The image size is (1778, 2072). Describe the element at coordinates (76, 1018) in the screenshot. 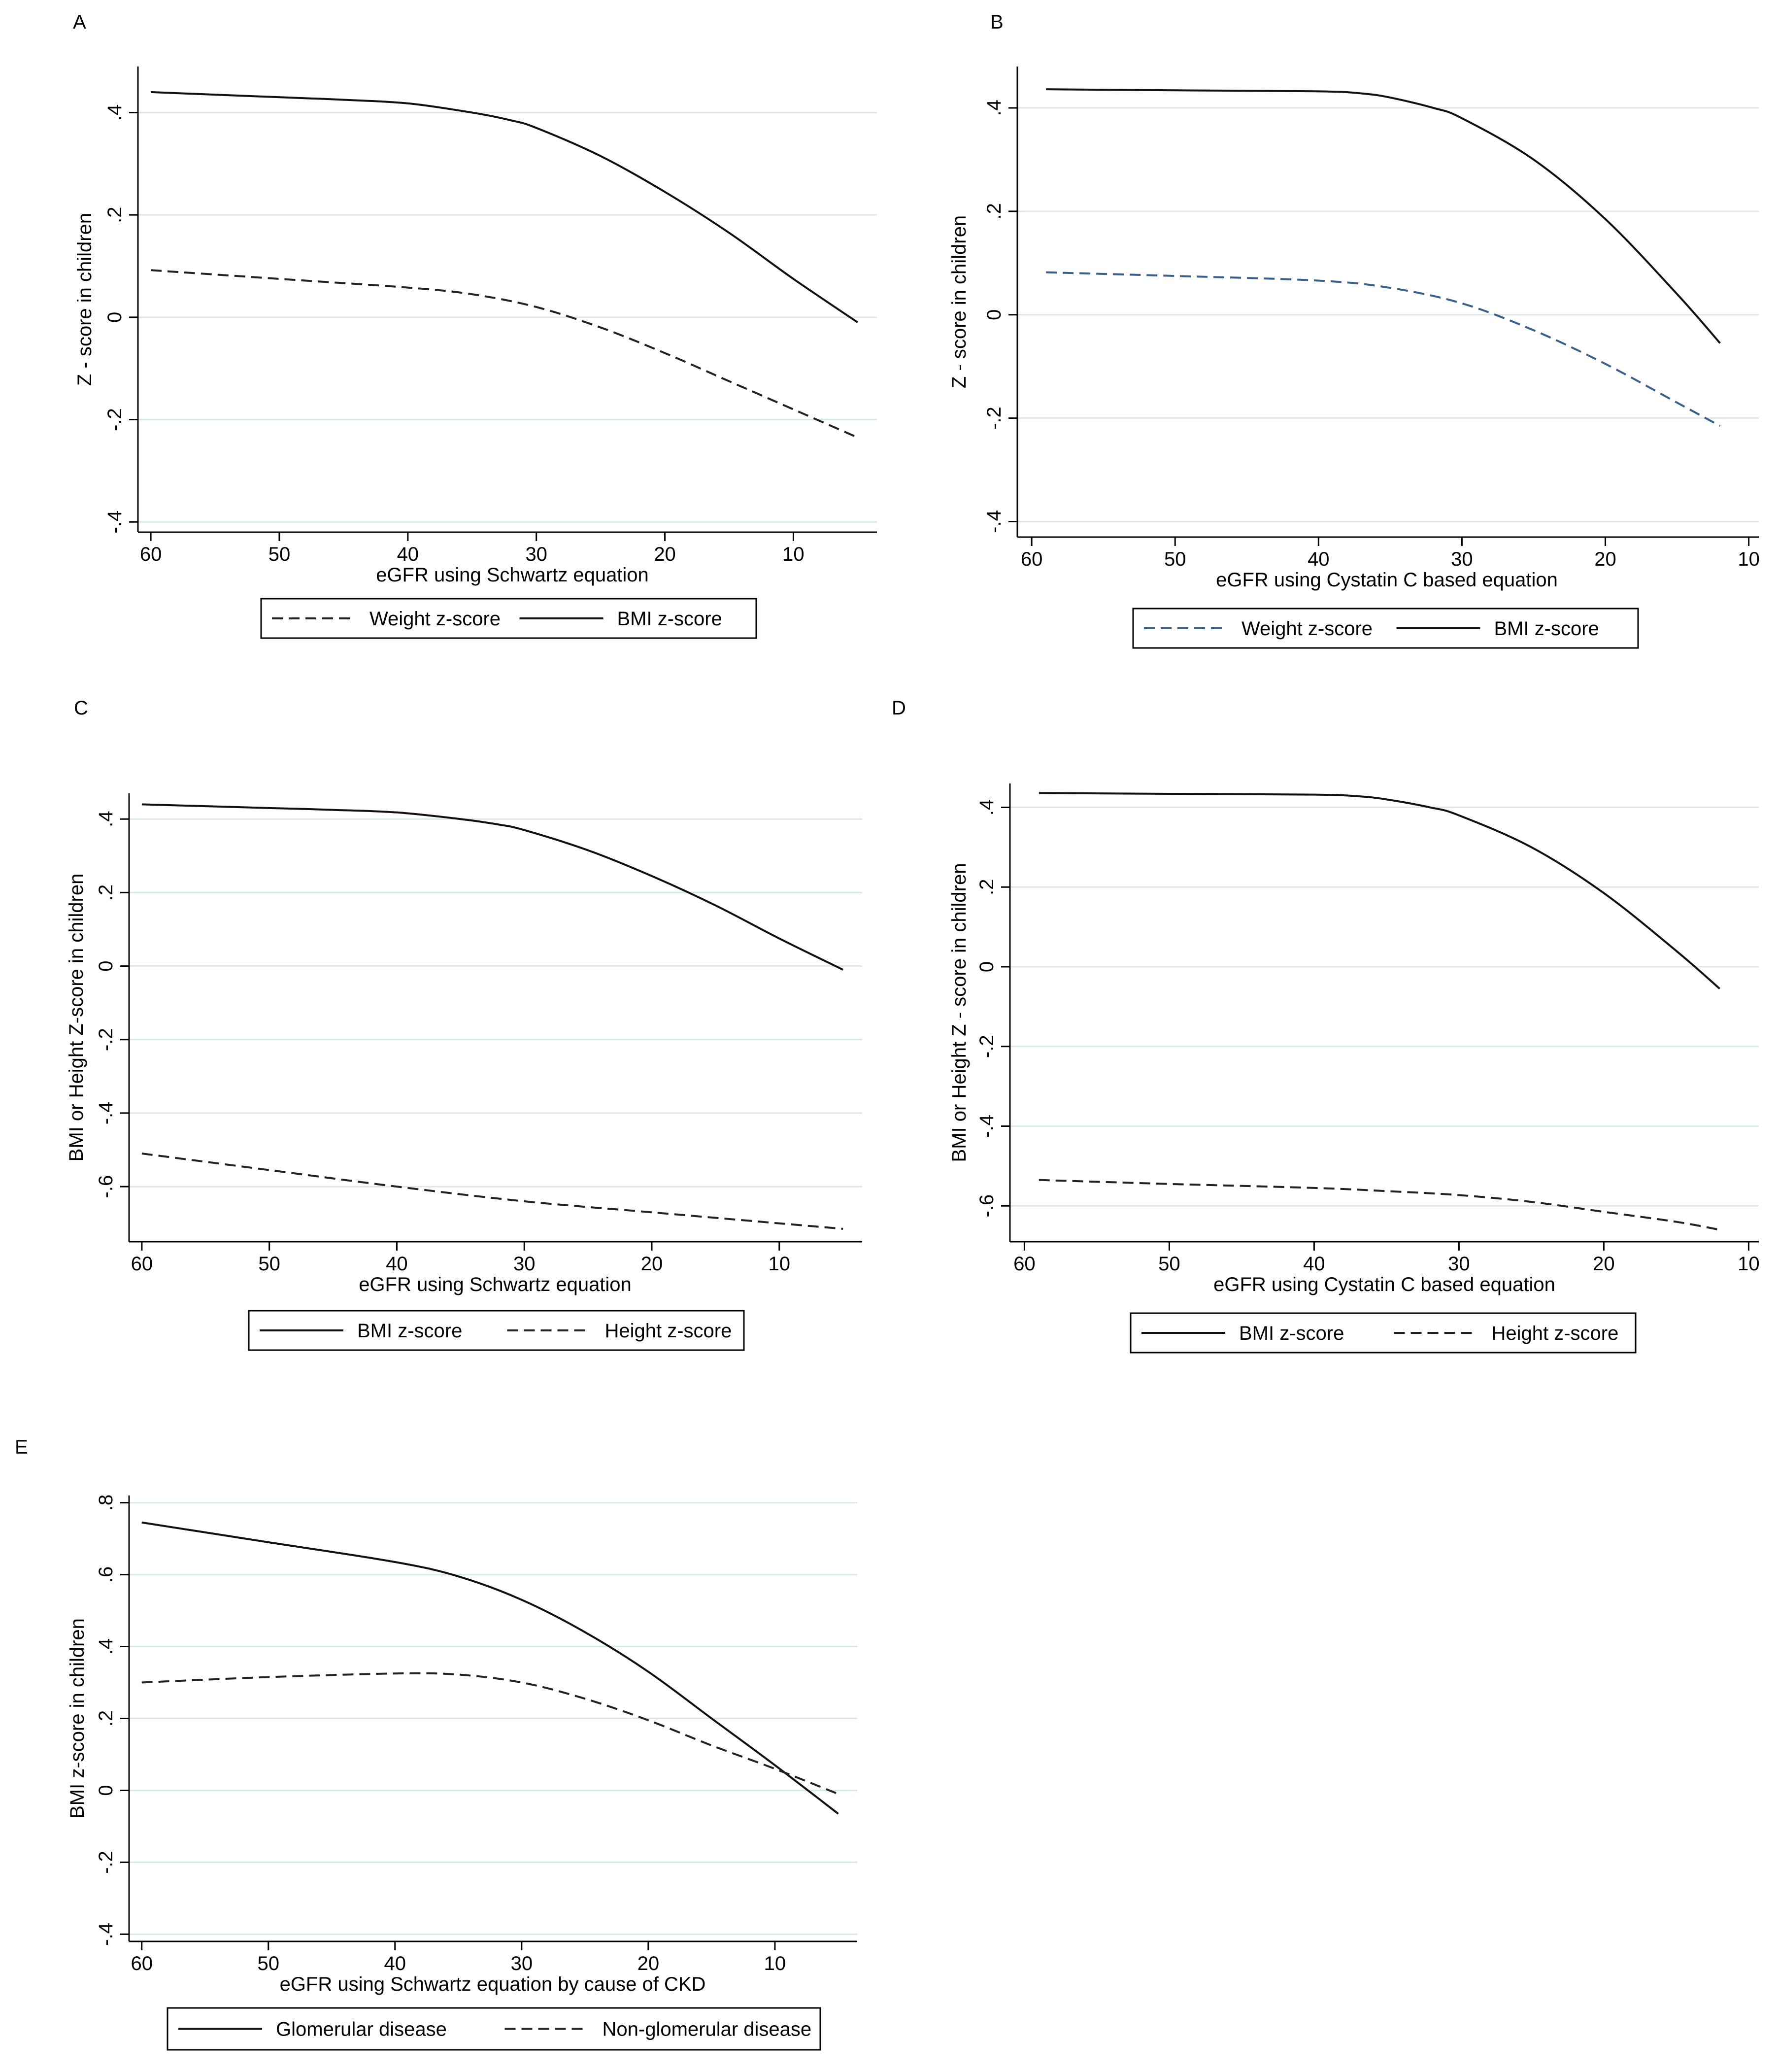

I see `y-axis-title: BMI or Height Z-score in children` at that location.